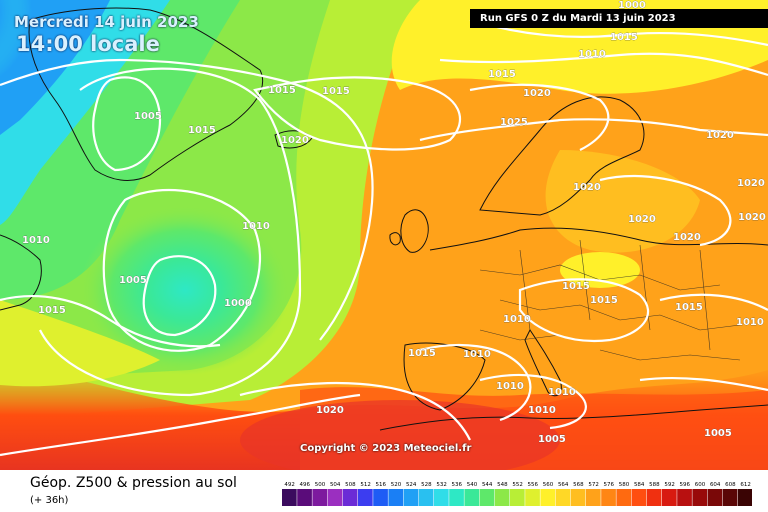  Describe the element at coordinates (639, 485) in the screenshot. I see `scale-tick-label: 584` at that location.